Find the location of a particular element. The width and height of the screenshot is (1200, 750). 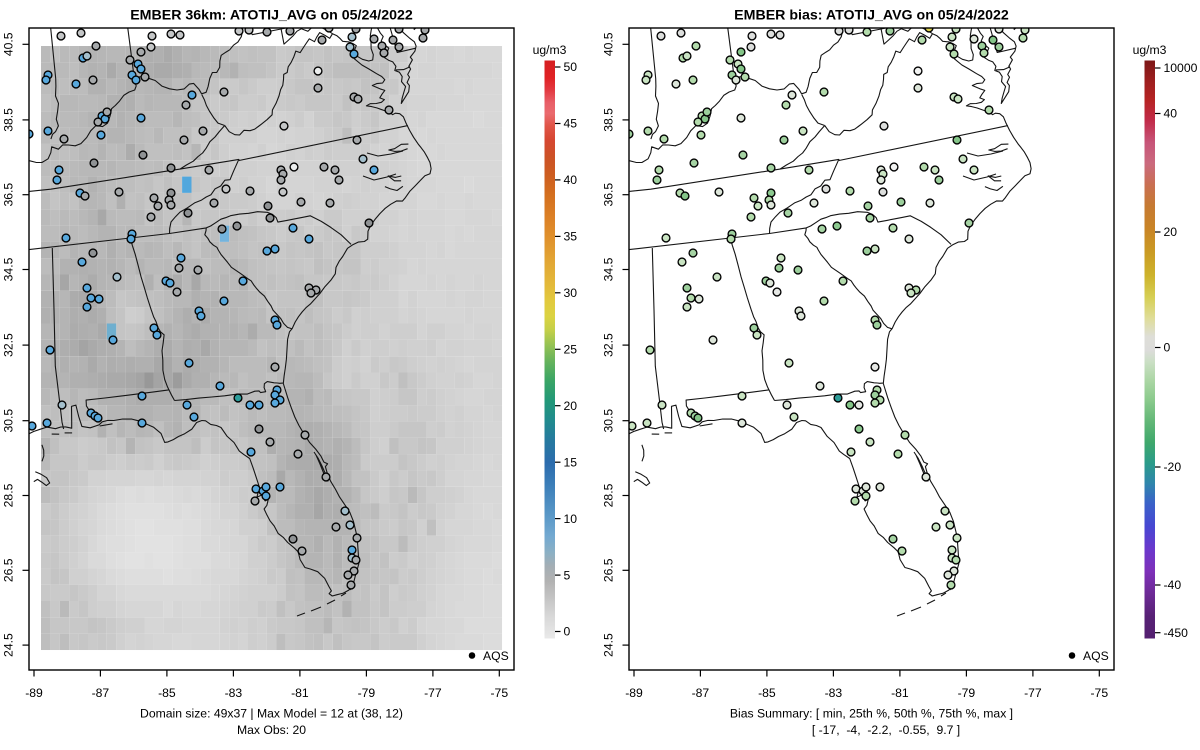

svg-text: 45 is located at coordinates (571, 124).